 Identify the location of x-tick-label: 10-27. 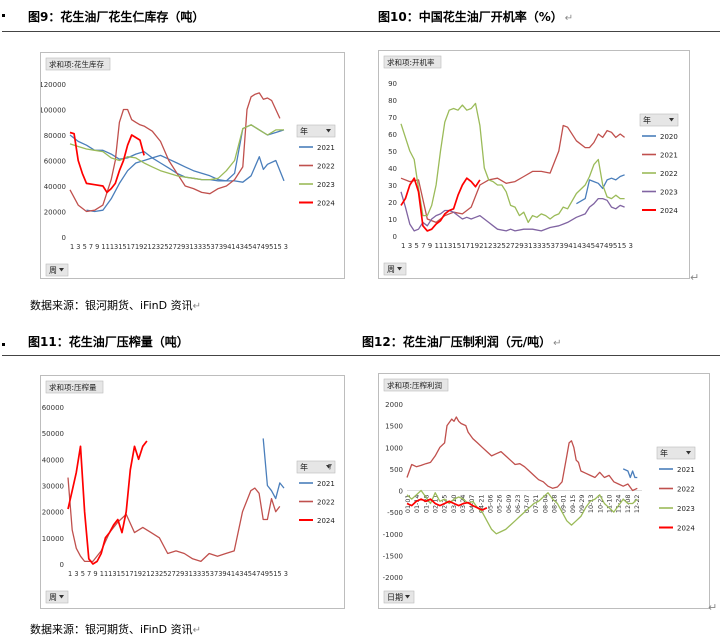
(600, 504).